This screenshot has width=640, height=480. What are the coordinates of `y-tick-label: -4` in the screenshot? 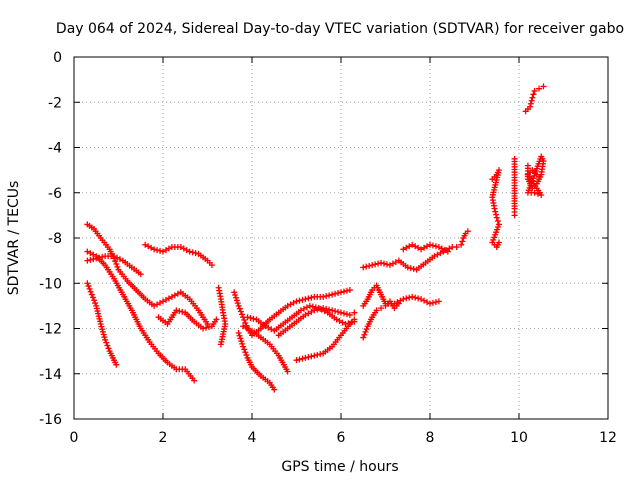 It's located at (55, 149).